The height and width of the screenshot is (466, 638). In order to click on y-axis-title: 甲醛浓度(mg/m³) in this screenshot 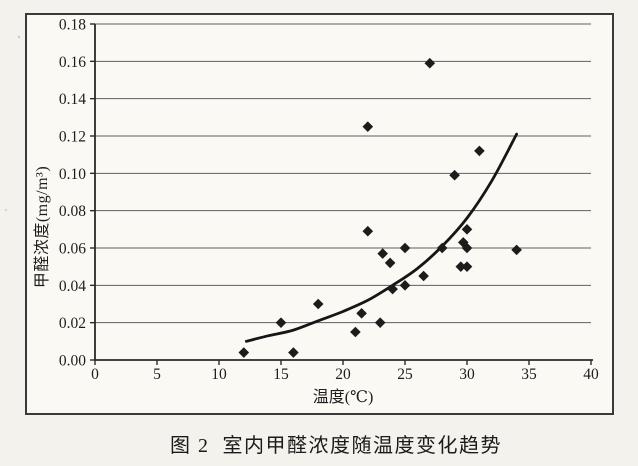, I will do `click(42, 227)`.